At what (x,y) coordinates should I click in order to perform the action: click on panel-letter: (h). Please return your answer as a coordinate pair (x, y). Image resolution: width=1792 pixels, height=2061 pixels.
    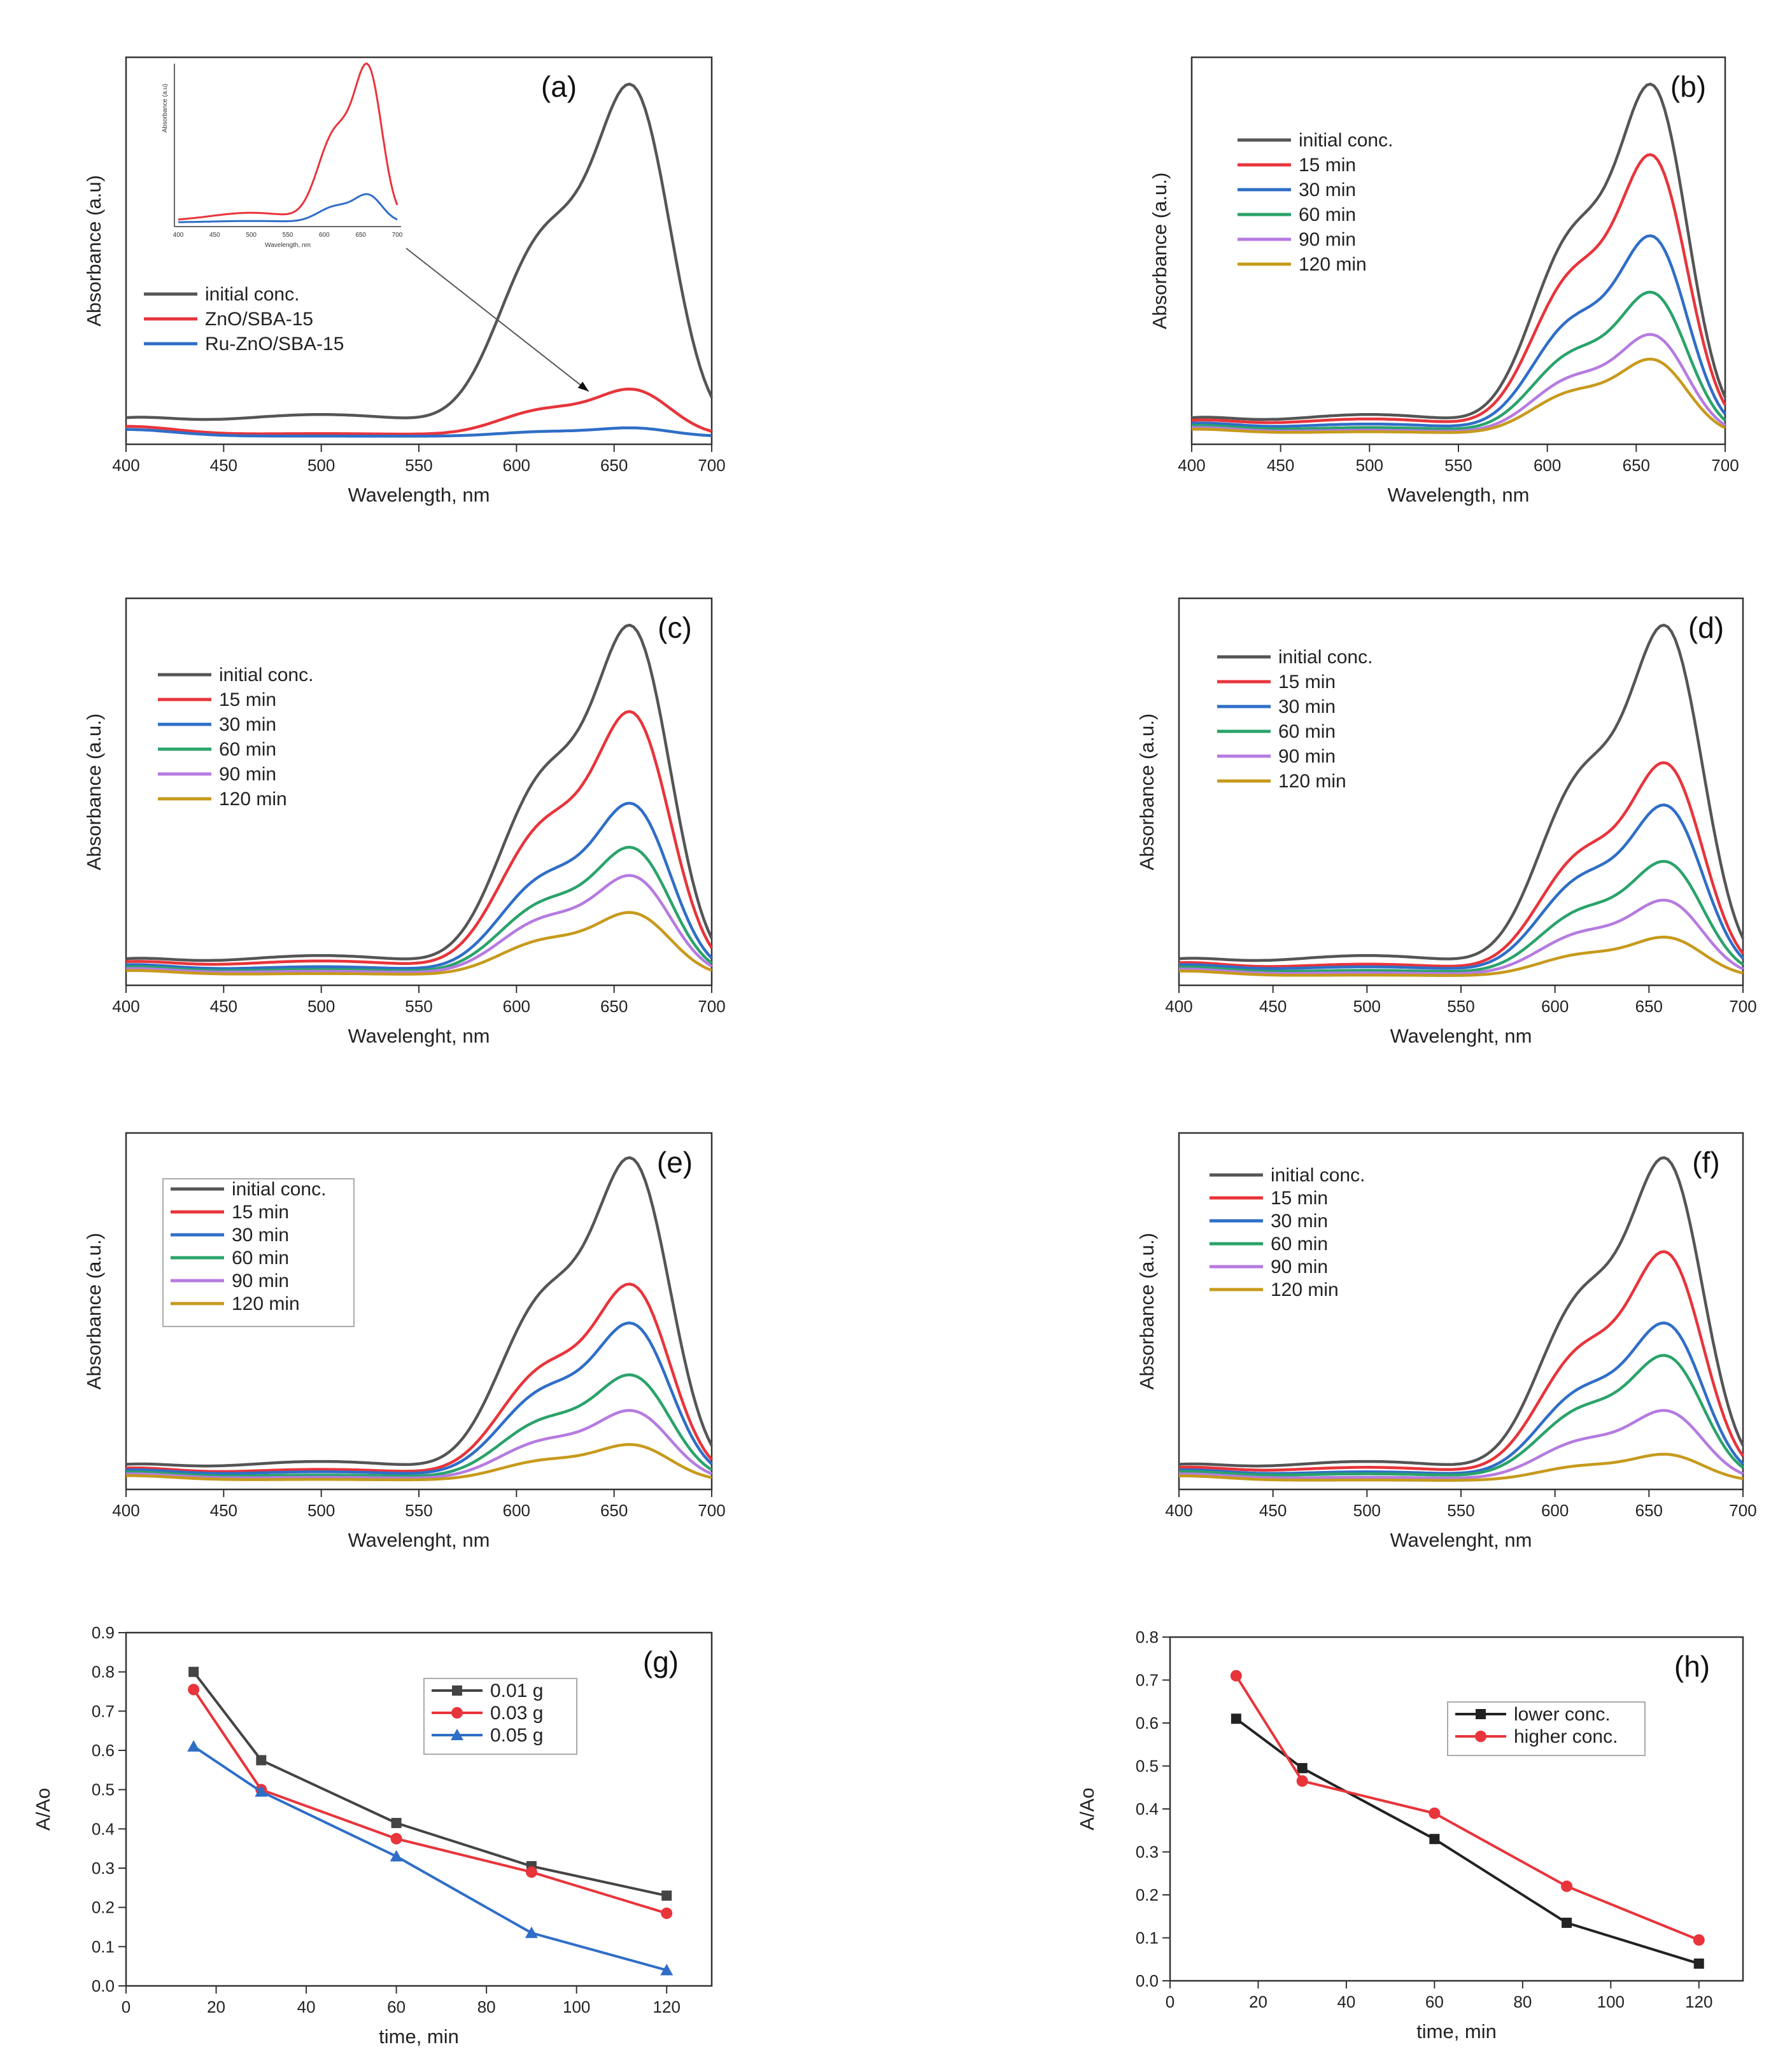
    Looking at the image, I should click on (1692, 1667).